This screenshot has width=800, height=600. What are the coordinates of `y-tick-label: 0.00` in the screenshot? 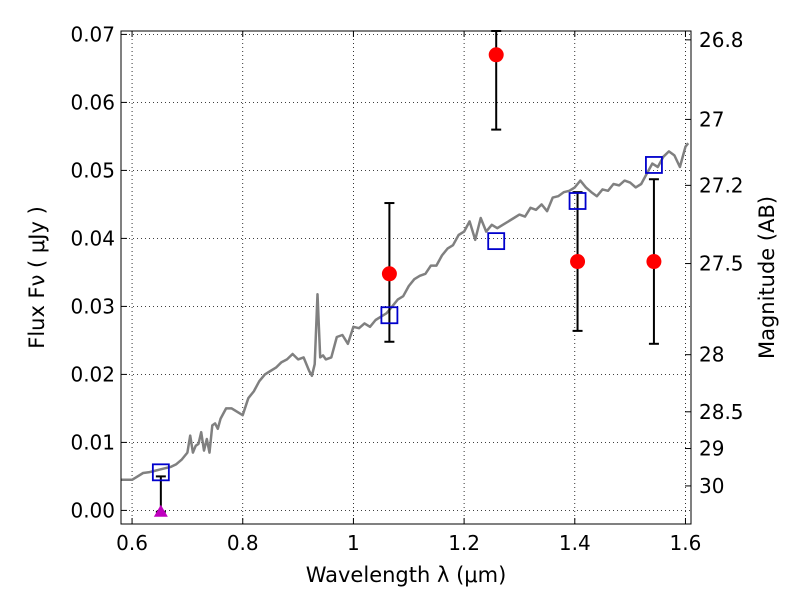 It's located at (92, 510).